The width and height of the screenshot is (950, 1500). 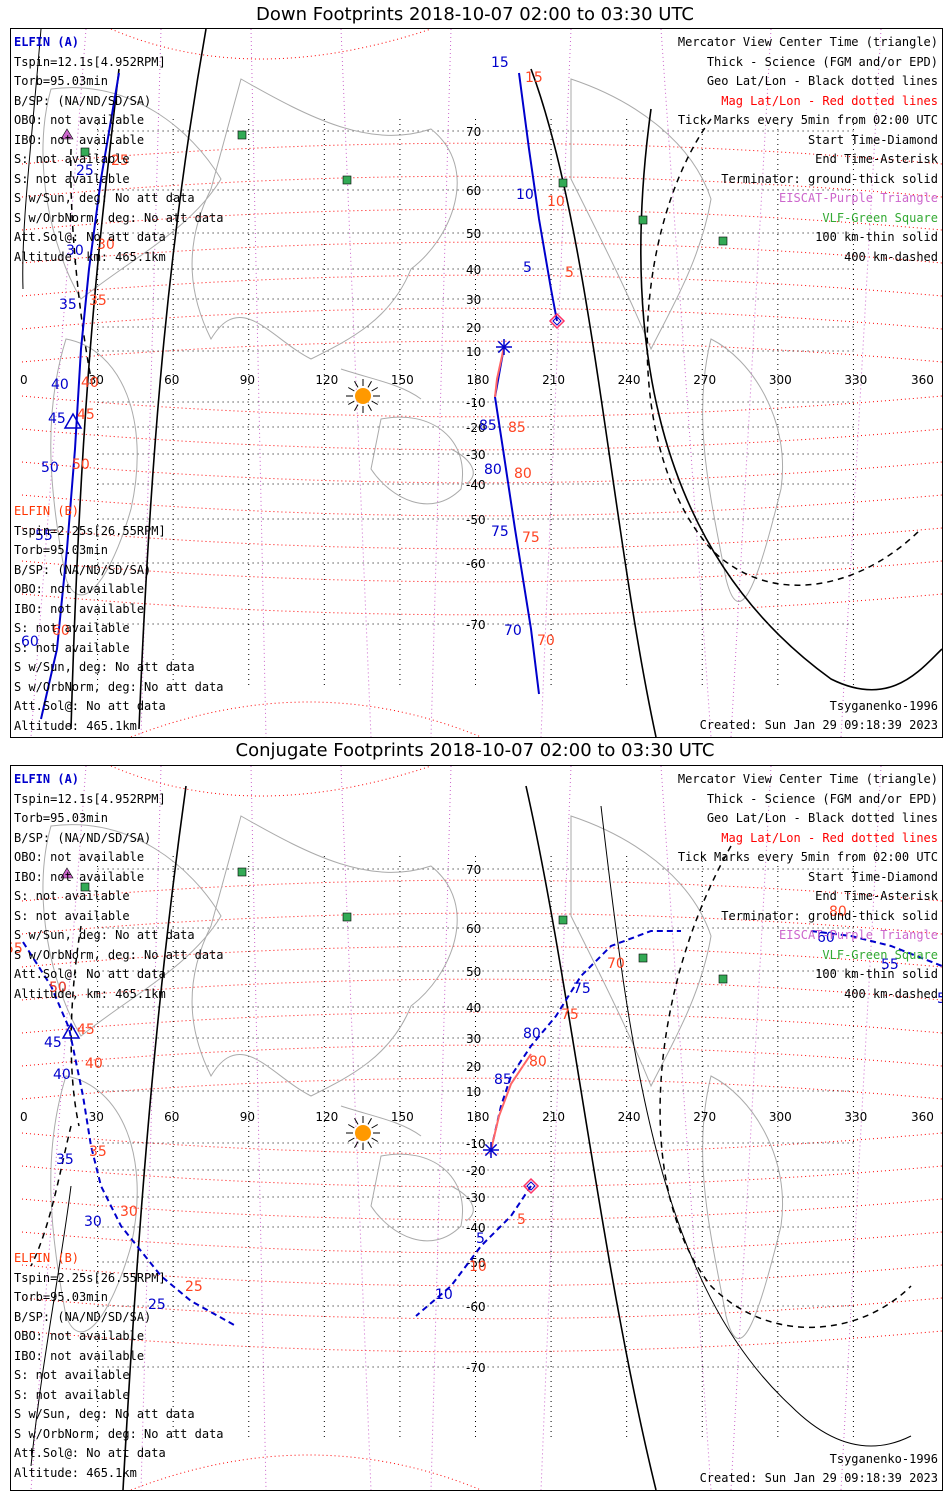 What do you see at coordinates (83, 100) in the screenshot?
I see `bsp-a: B/SP: (NA/ND/SD/SA)` at bounding box center [83, 100].